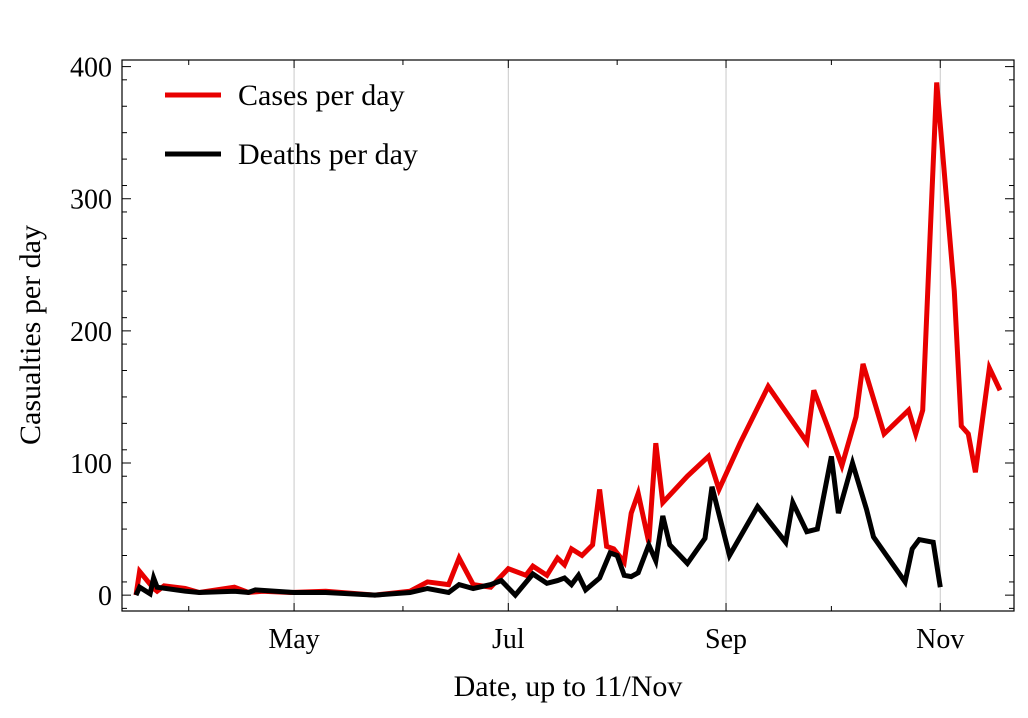 The image size is (1028, 718). What do you see at coordinates (91, 332) in the screenshot?
I see `y-tick-label: 200` at bounding box center [91, 332].